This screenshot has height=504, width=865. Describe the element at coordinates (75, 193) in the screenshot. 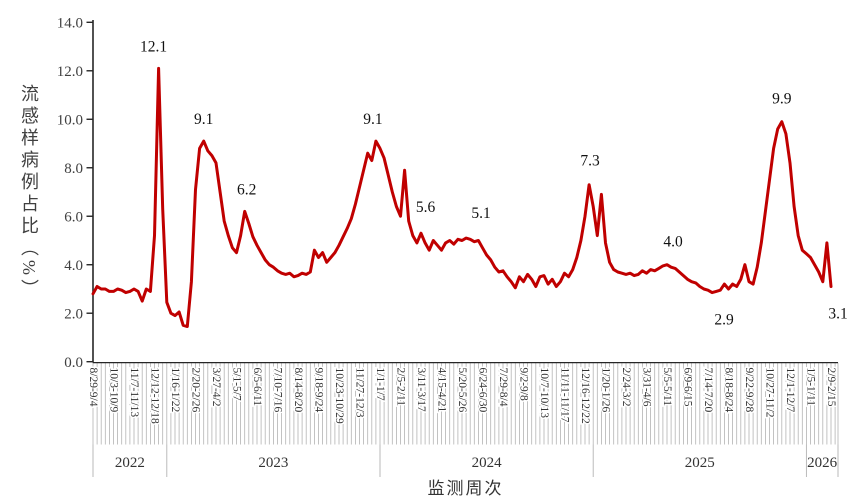

I see `y-axis-ticks: 0.0 2.0 4.0 6.0 8.0 10.0 12.0 14.0` at that location.